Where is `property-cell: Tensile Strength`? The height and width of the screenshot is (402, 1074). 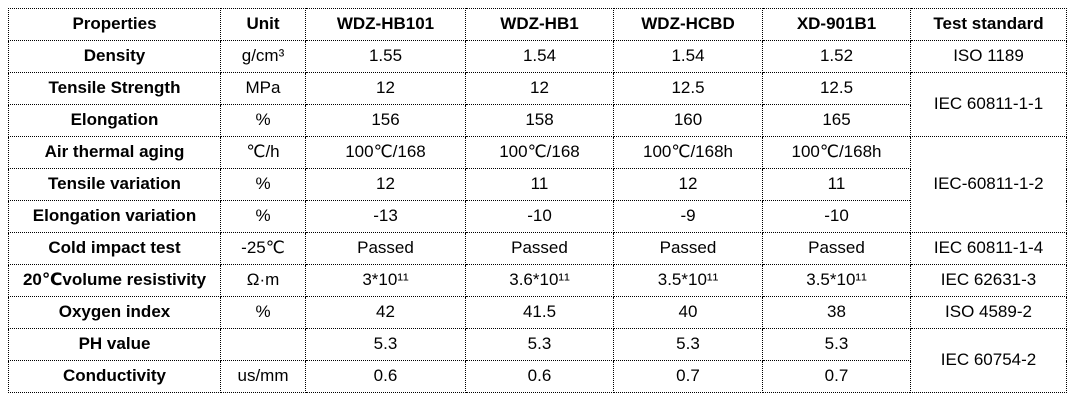
property-cell: Tensile Strength is located at coordinates (114, 88).